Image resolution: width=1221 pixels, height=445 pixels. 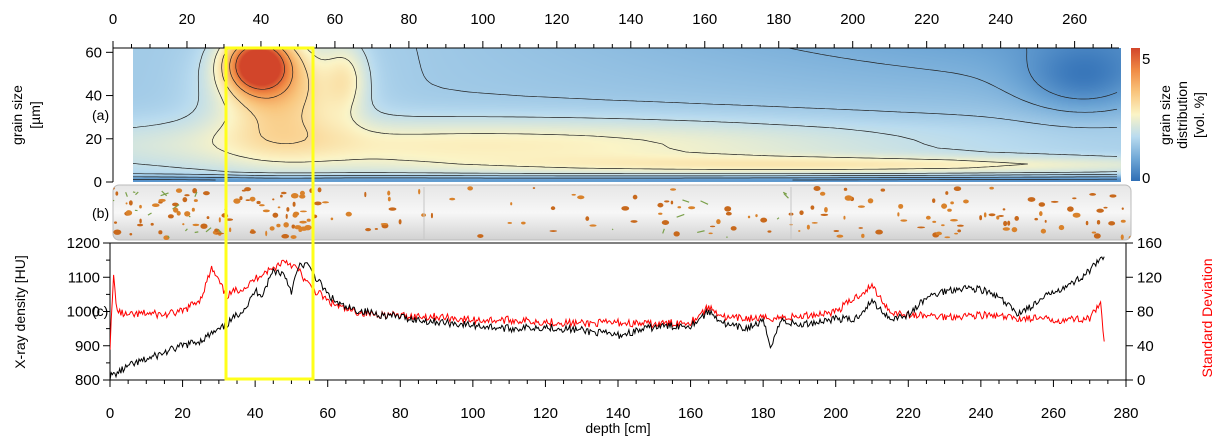 What do you see at coordinates (1207, 317) in the screenshot?
I see `sd-axis-title: Standard Deviation` at bounding box center [1207, 317].